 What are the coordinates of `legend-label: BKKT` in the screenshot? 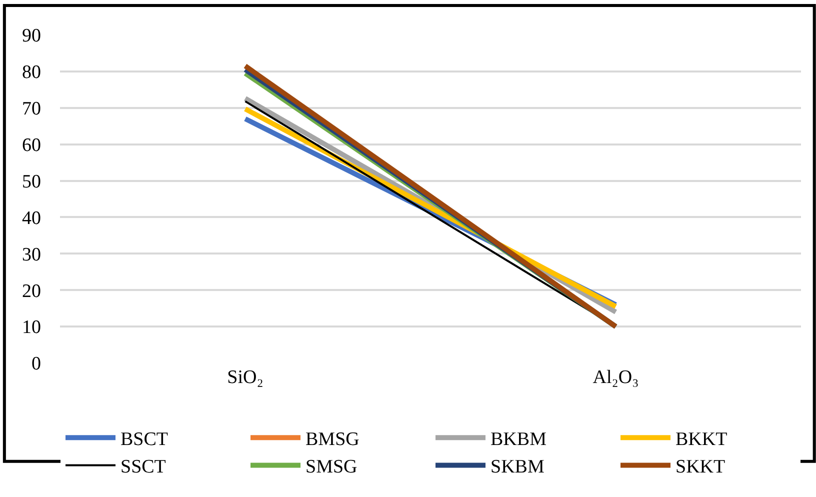 It's located at (702, 439).